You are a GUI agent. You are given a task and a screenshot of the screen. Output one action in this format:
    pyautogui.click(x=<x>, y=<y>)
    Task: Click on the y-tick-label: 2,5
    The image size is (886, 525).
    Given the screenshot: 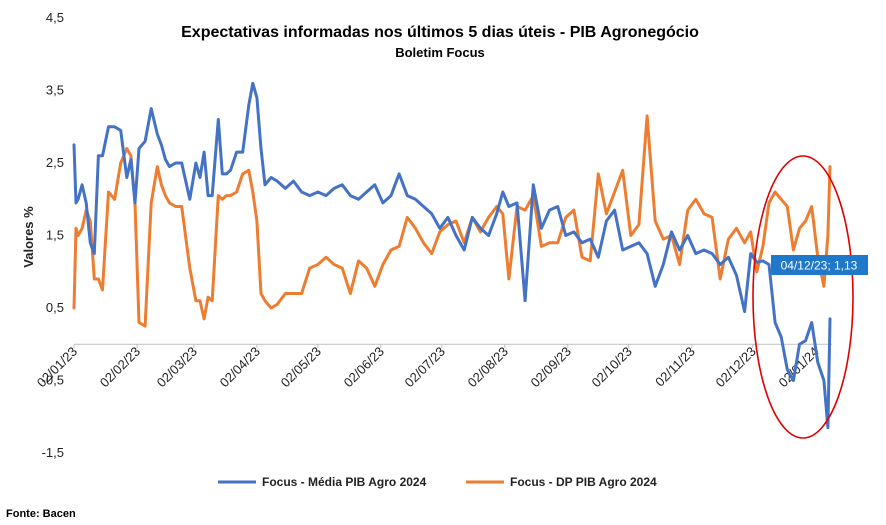 What is the action you would take?
    pyautogui.click(x=55, y=162)
    